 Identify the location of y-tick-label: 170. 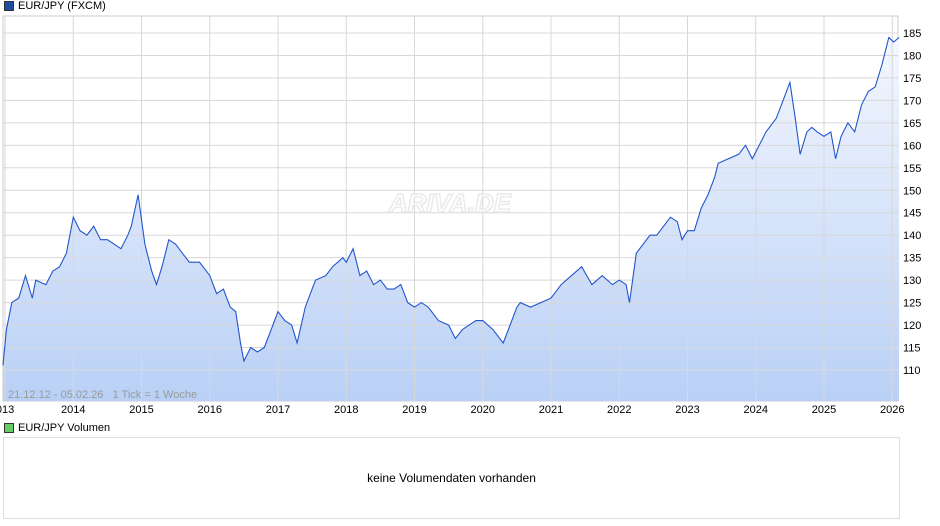
(912, 101).